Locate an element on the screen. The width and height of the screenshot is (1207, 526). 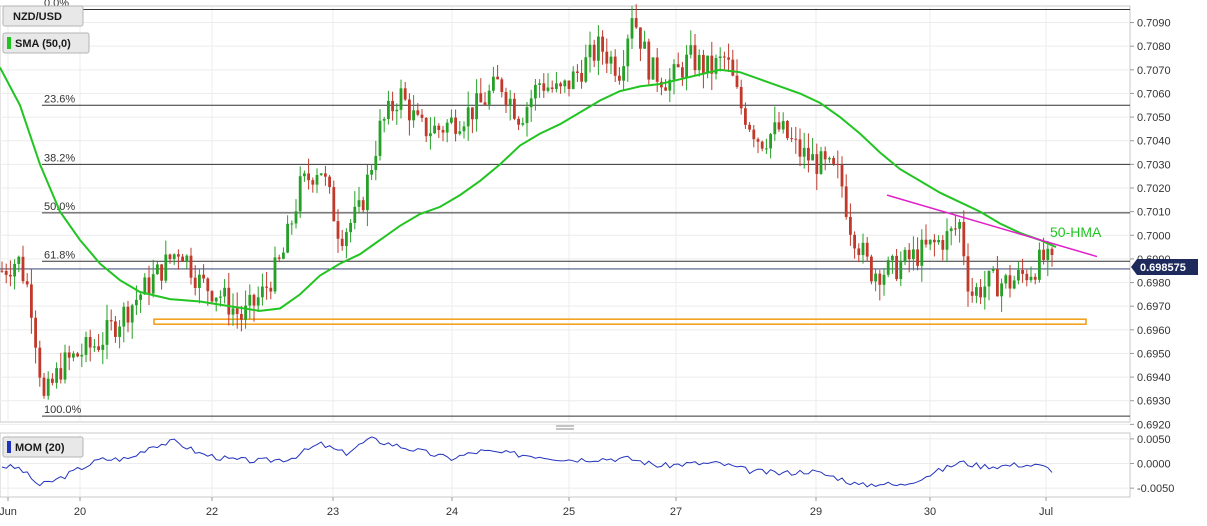
y-tick-label: 0.6930 is located at coordinates (1154, 402).